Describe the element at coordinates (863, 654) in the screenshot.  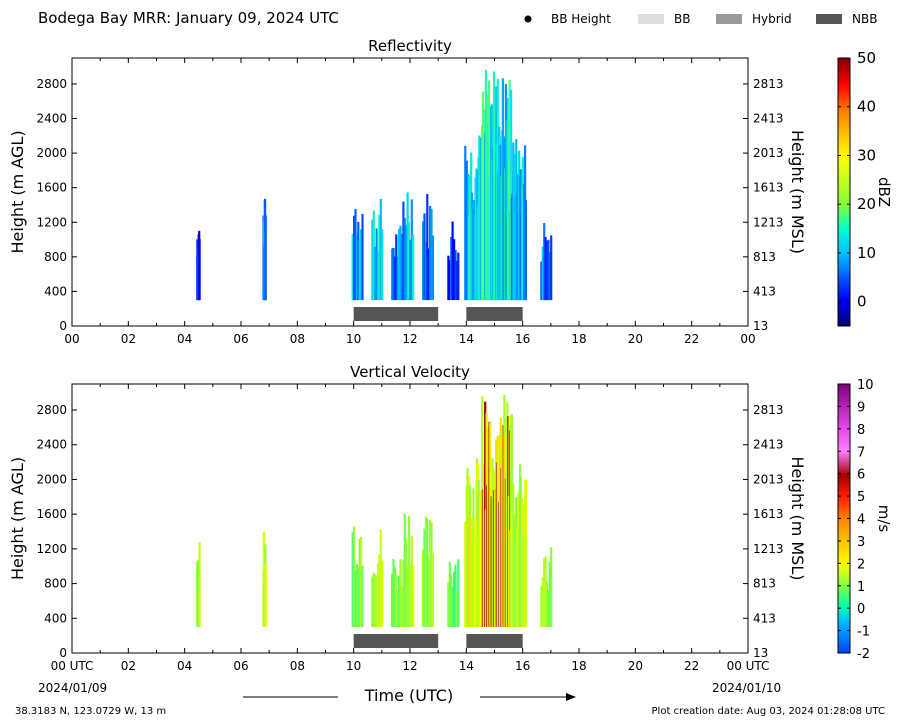
I see `colorbar-tick-label: -2` at that location.